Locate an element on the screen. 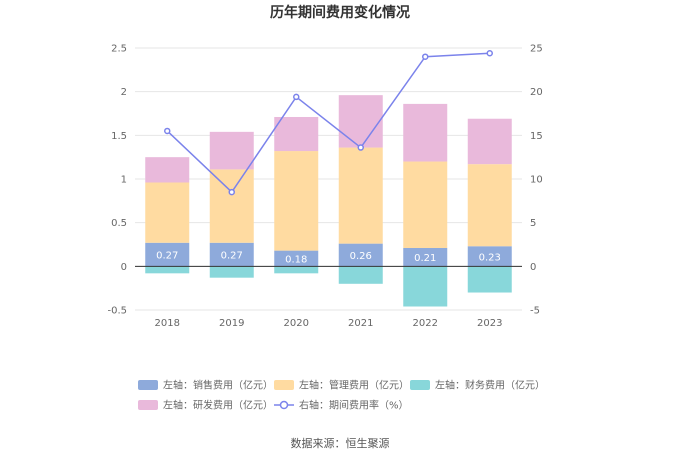 This screenshot has width=680, height=464. x-tick-label: 2020 is located at coordinates (296, 323).